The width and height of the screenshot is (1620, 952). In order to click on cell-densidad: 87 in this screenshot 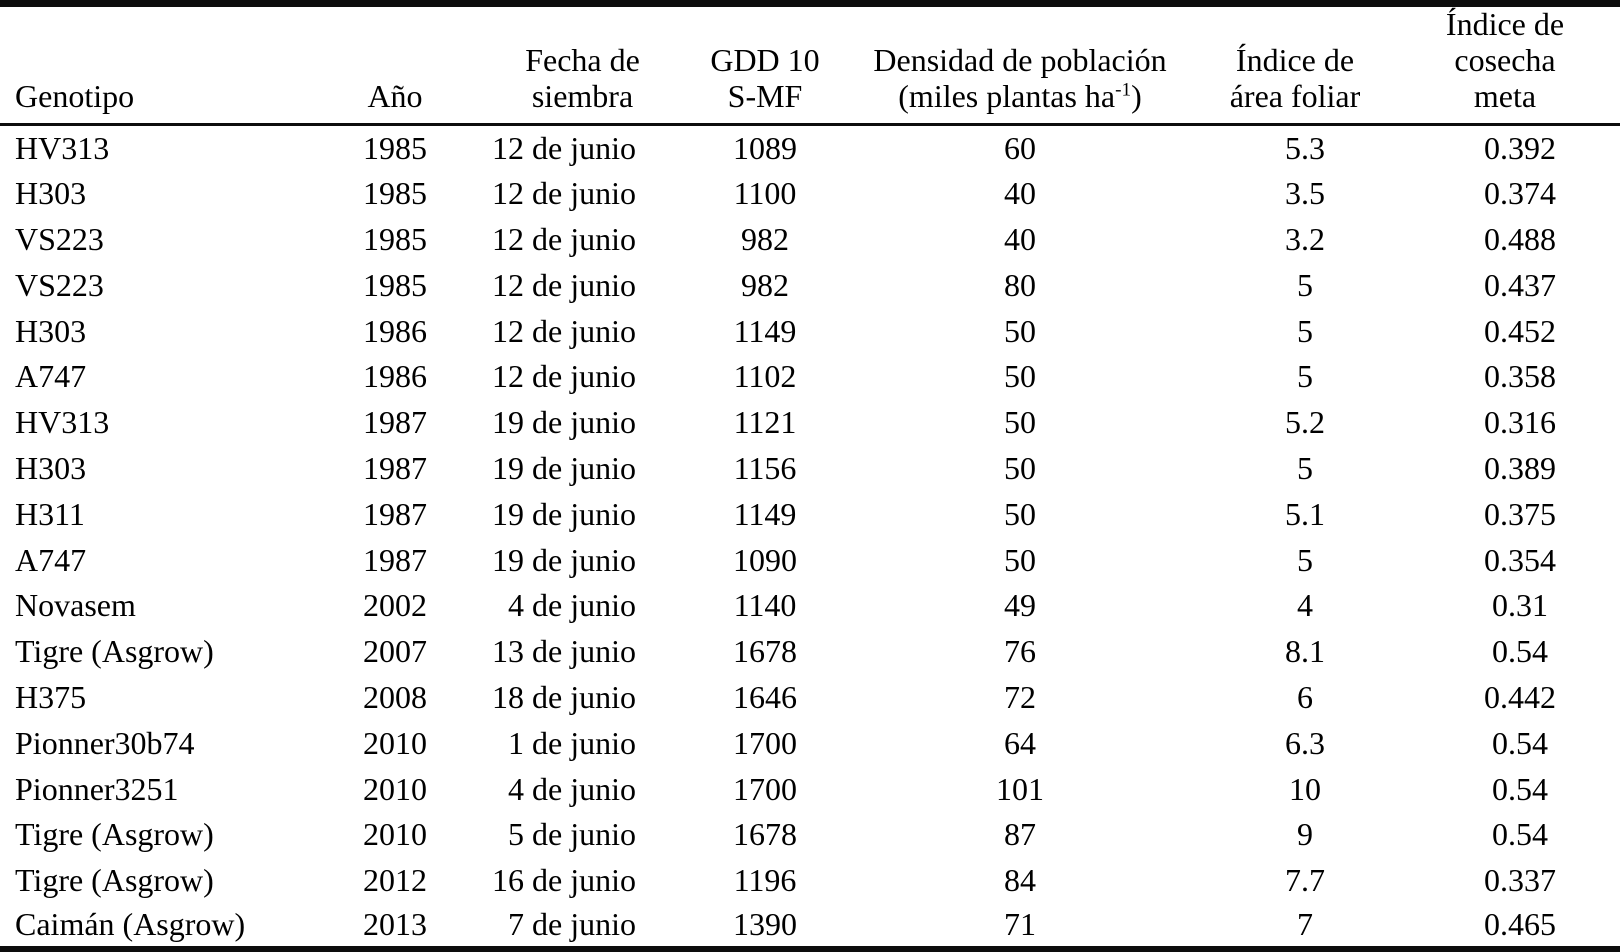, I will do `click(1020, 834)`.